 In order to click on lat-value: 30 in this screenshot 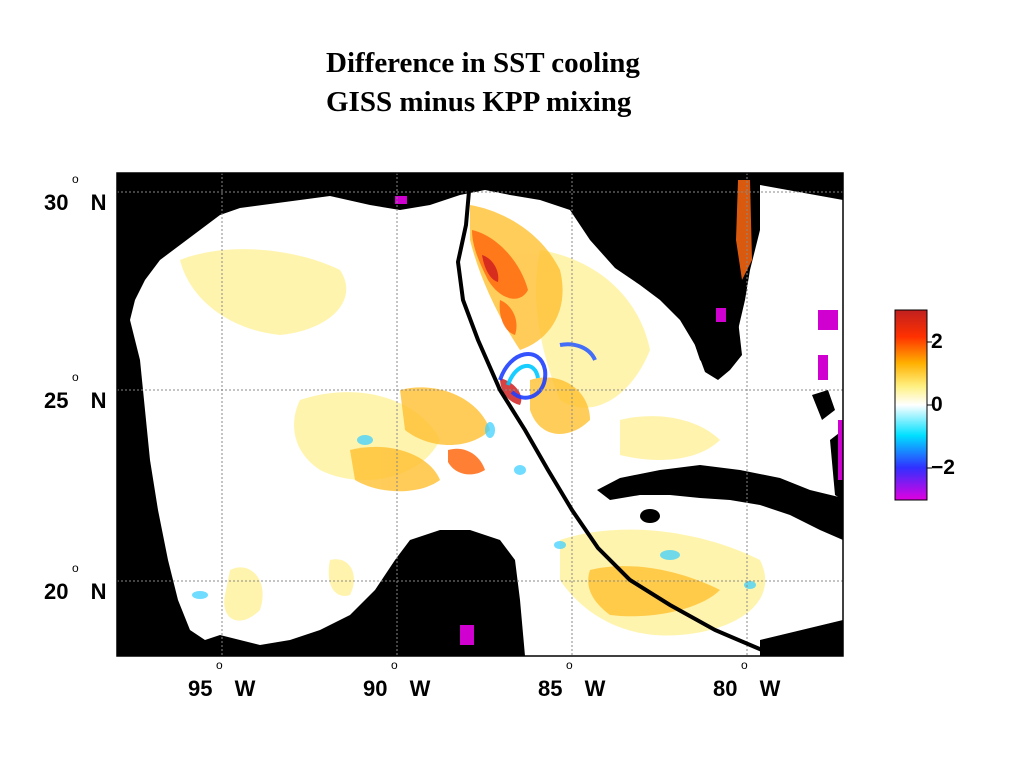, I will do `click(56, 202)`.